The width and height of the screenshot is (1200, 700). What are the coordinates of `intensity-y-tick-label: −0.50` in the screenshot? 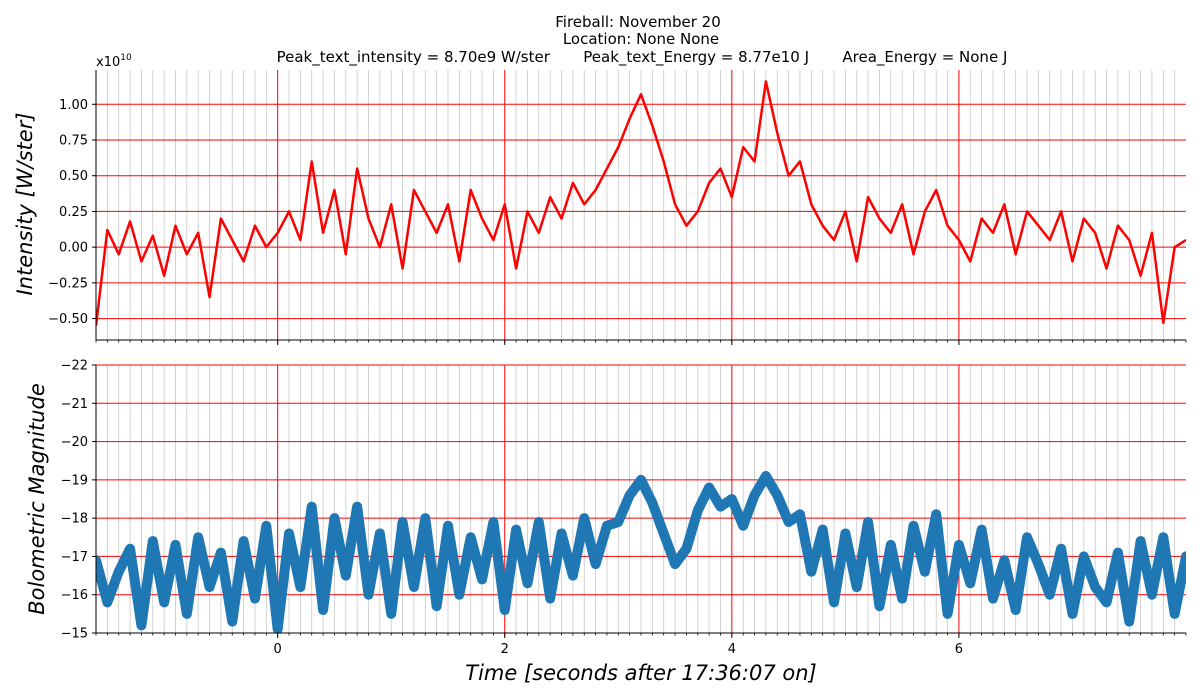 It's located at (68, 319).